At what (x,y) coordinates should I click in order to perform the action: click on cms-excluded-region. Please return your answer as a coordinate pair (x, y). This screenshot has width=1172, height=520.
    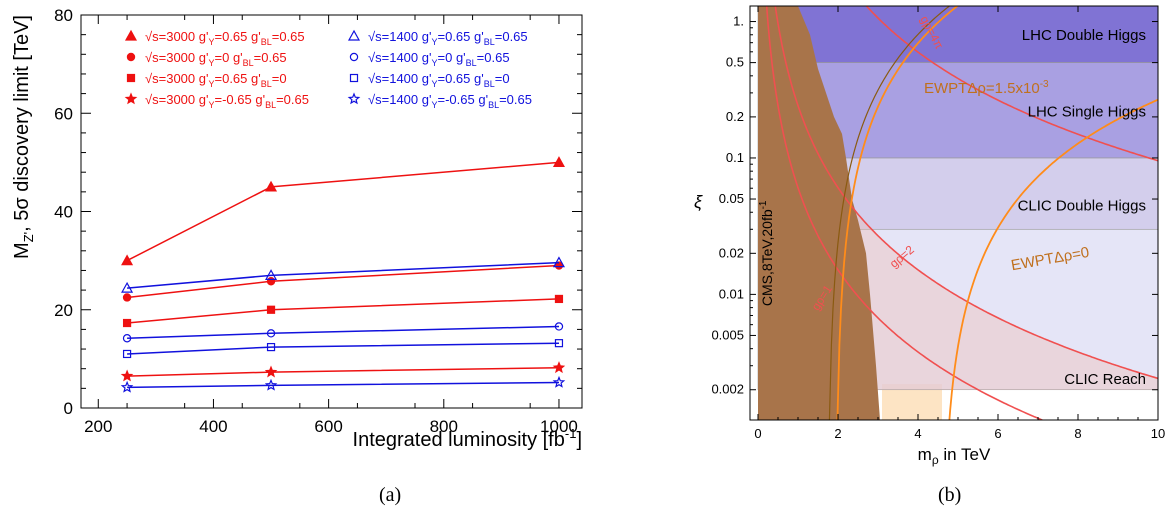
    Looking at the image, I should click on (819, 213).